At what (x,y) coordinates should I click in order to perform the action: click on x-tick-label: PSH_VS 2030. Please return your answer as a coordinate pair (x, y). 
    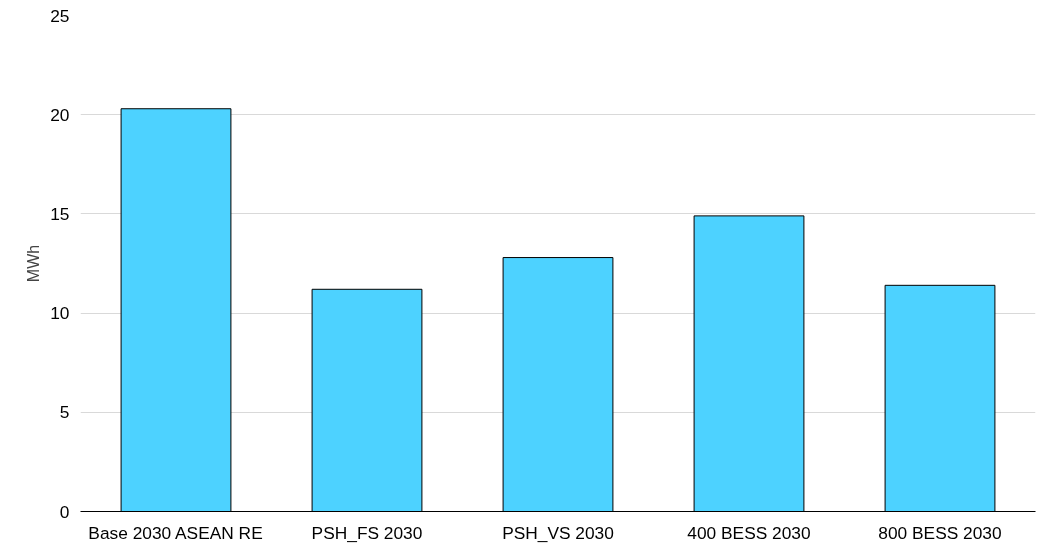
    Looking at the image, I should click on (558, 532).